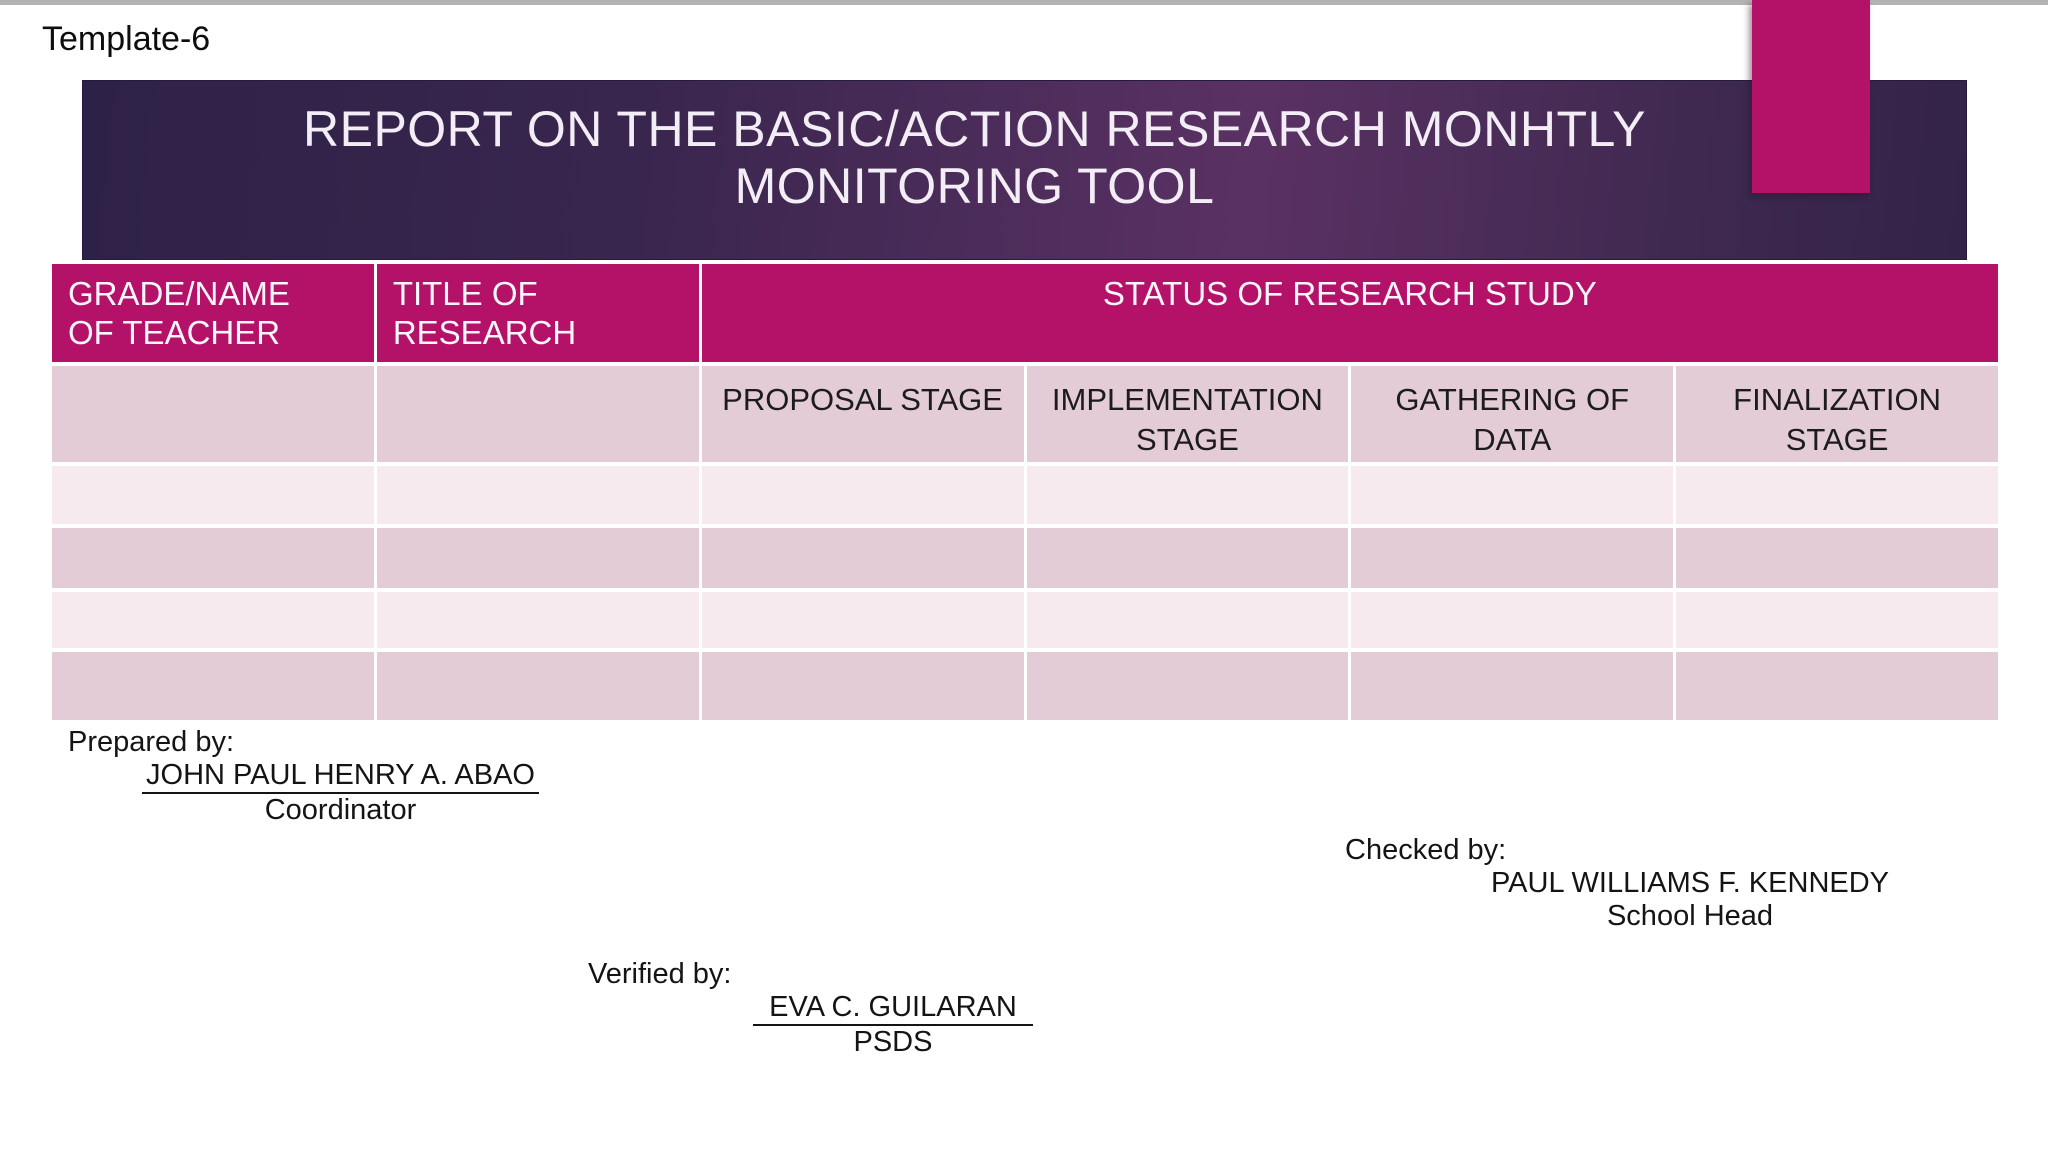 Image resolution: width=2048 pixels, height=1152 pixels. What do you see at coordinates (1349, 313) in the screenshot?
I see `header-status-of-research-study: STATUS OF RESEARCH STUDY` at bounding box center [1349, 313].